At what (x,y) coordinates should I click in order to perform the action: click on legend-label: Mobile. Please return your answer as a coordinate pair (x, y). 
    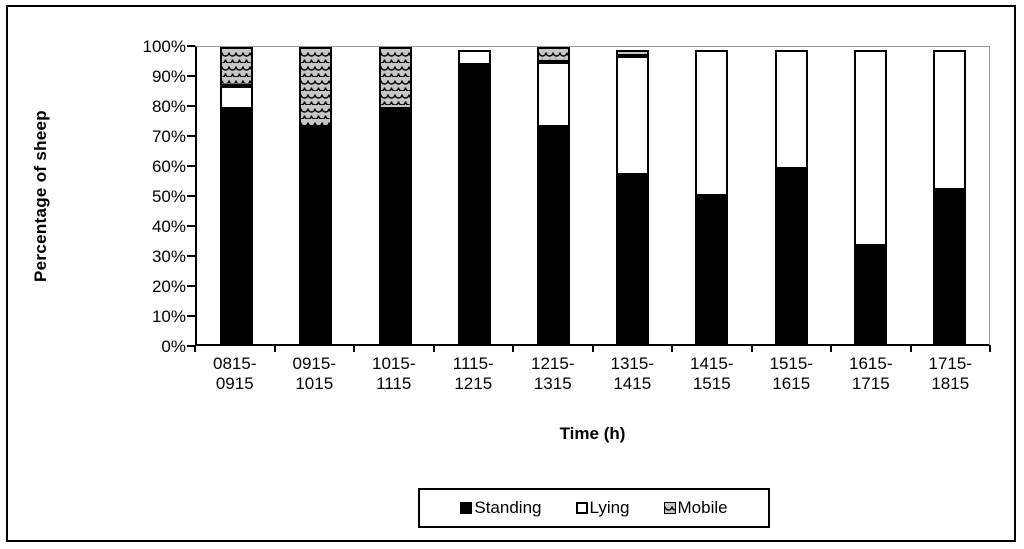
    Looking at the image, I should click on (702, 507).